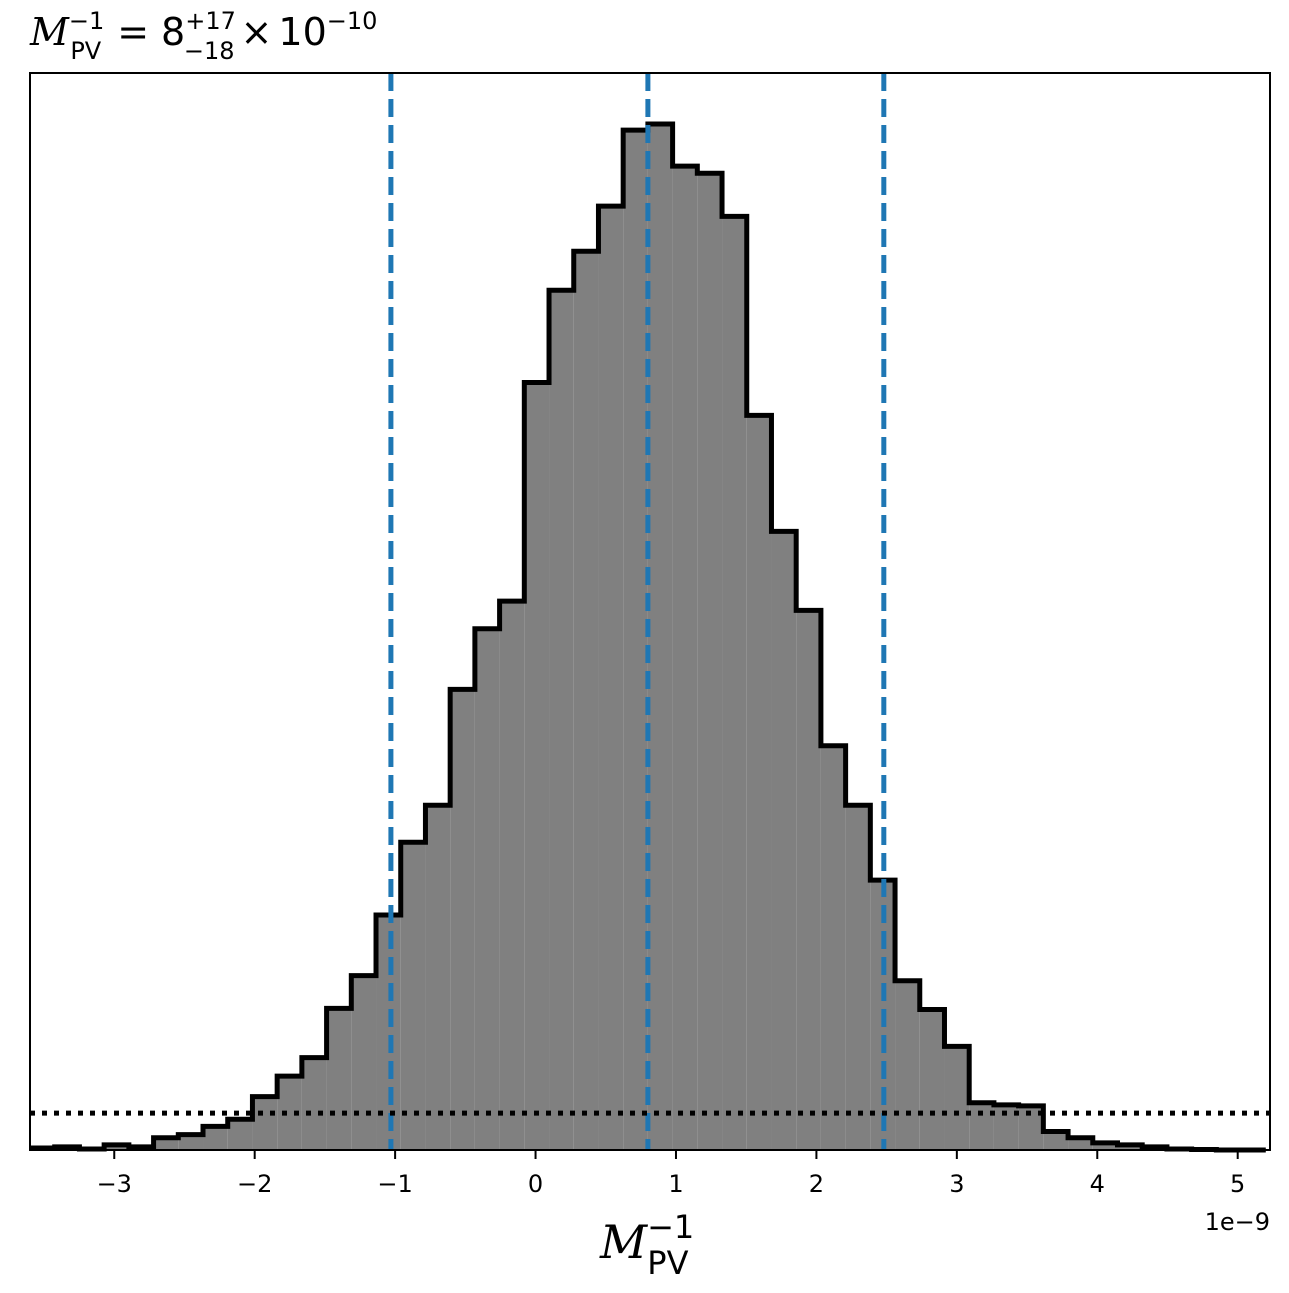 This screenshot has height=1293, width=1289. Describe the element at coordinates (254, 1184) in the screenshot. I see `x-tick-label: −2` at that location.